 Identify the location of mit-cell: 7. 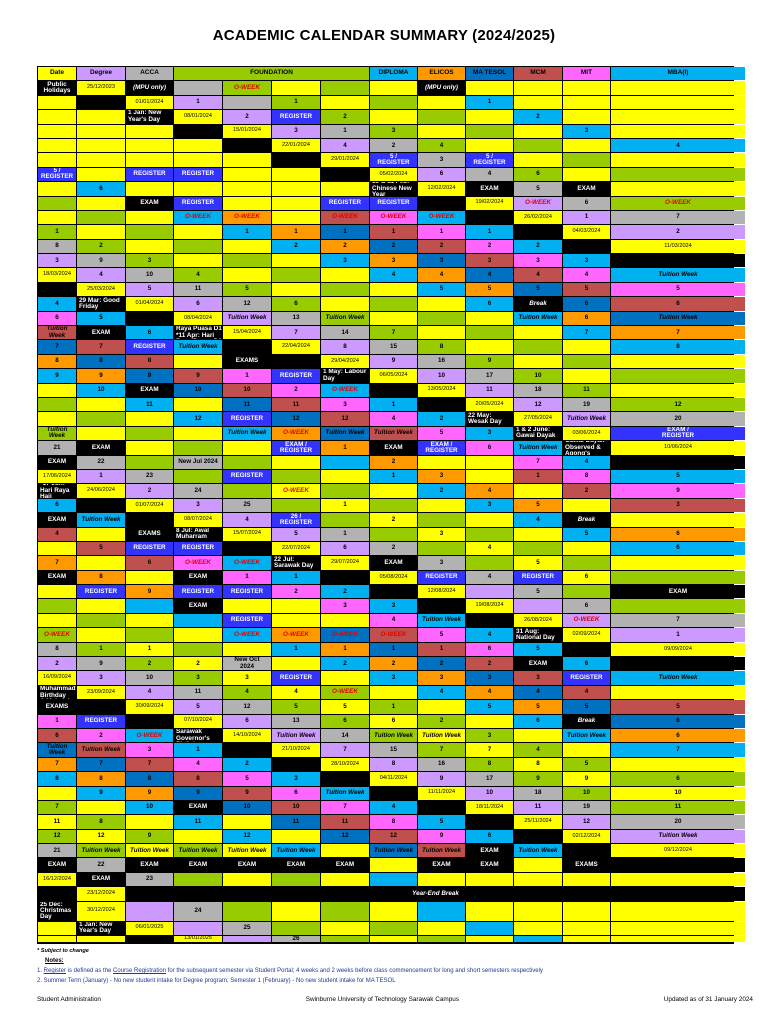
(538, 462).